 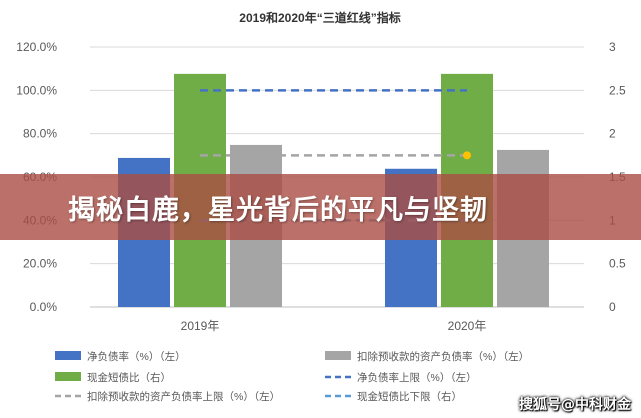 I want to click on legend-label: 现金短债比下限（右）, so click(x=409, y=396).